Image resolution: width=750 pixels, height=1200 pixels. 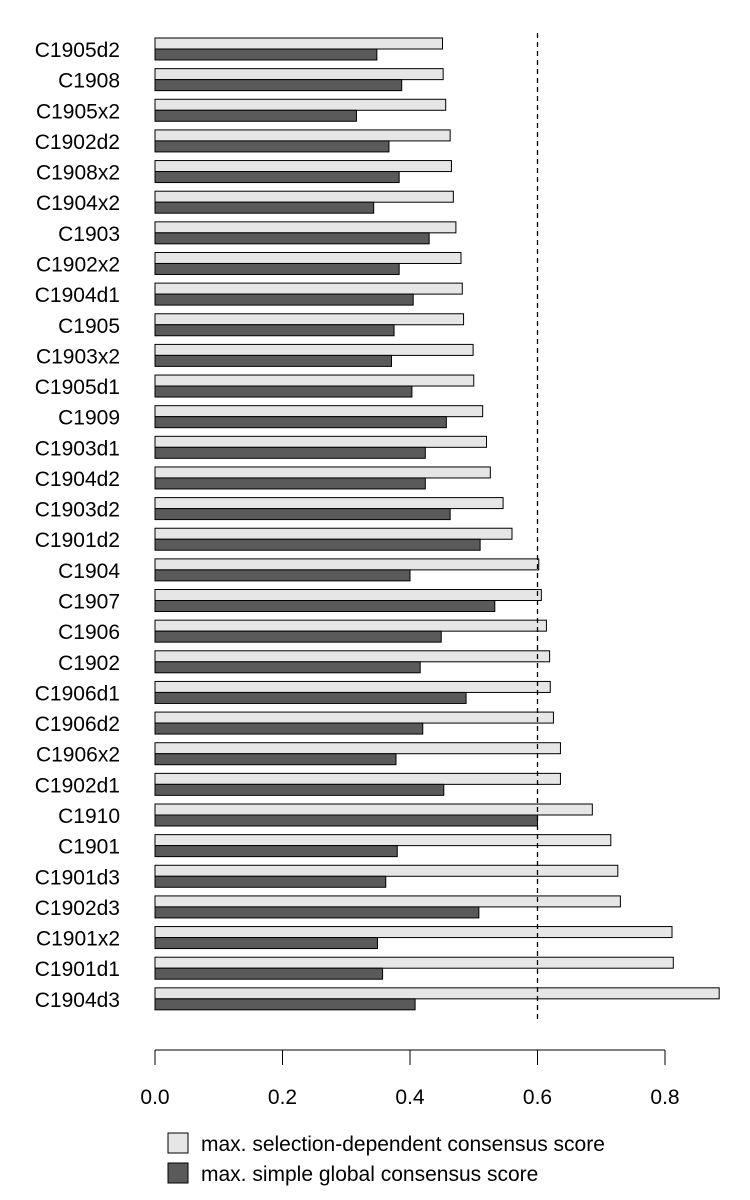 I want to click on bar-simple-global-c1905, so click(x=274, y=330).